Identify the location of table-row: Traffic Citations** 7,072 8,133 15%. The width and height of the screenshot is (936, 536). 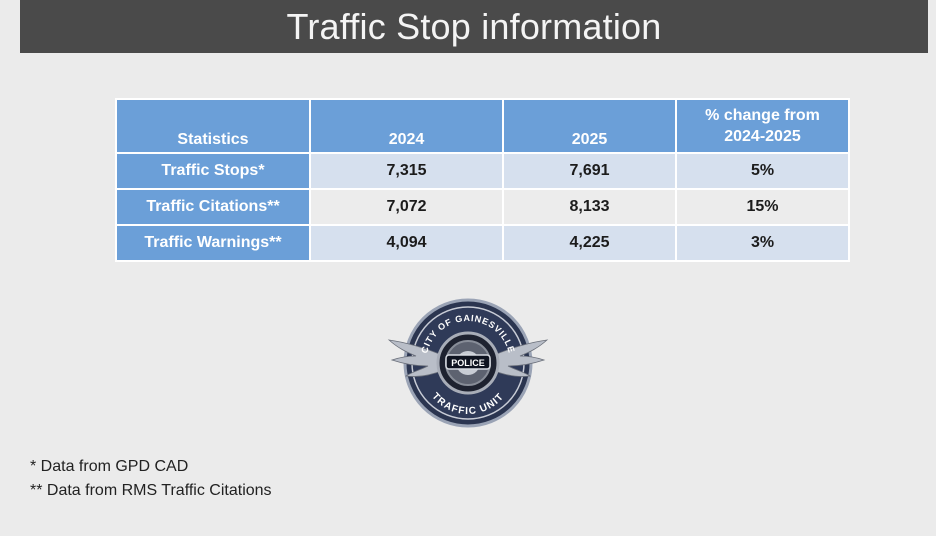
(482, 207).